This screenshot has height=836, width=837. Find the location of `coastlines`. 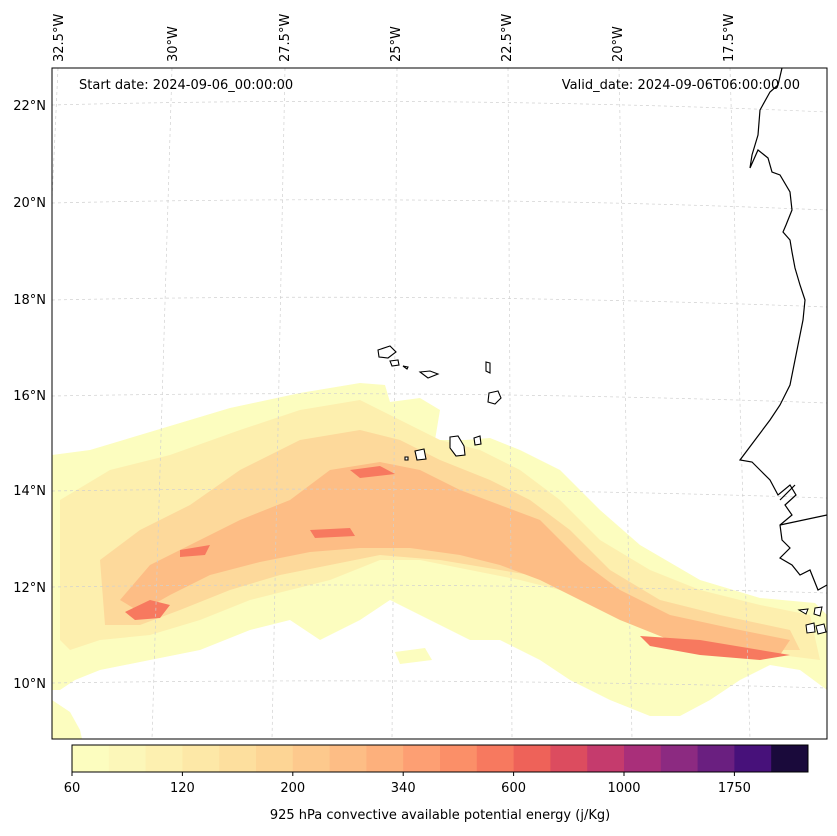

coastlines is located at coordinates (782, 329).